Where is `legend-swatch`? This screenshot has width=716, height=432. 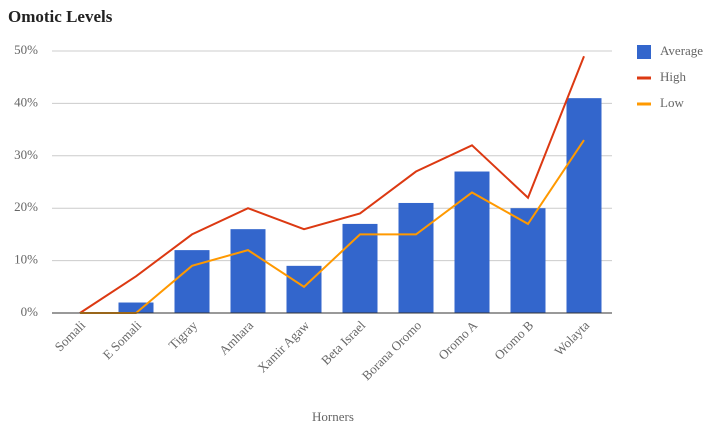 legend-swatch is located at coordinates (644, 52).